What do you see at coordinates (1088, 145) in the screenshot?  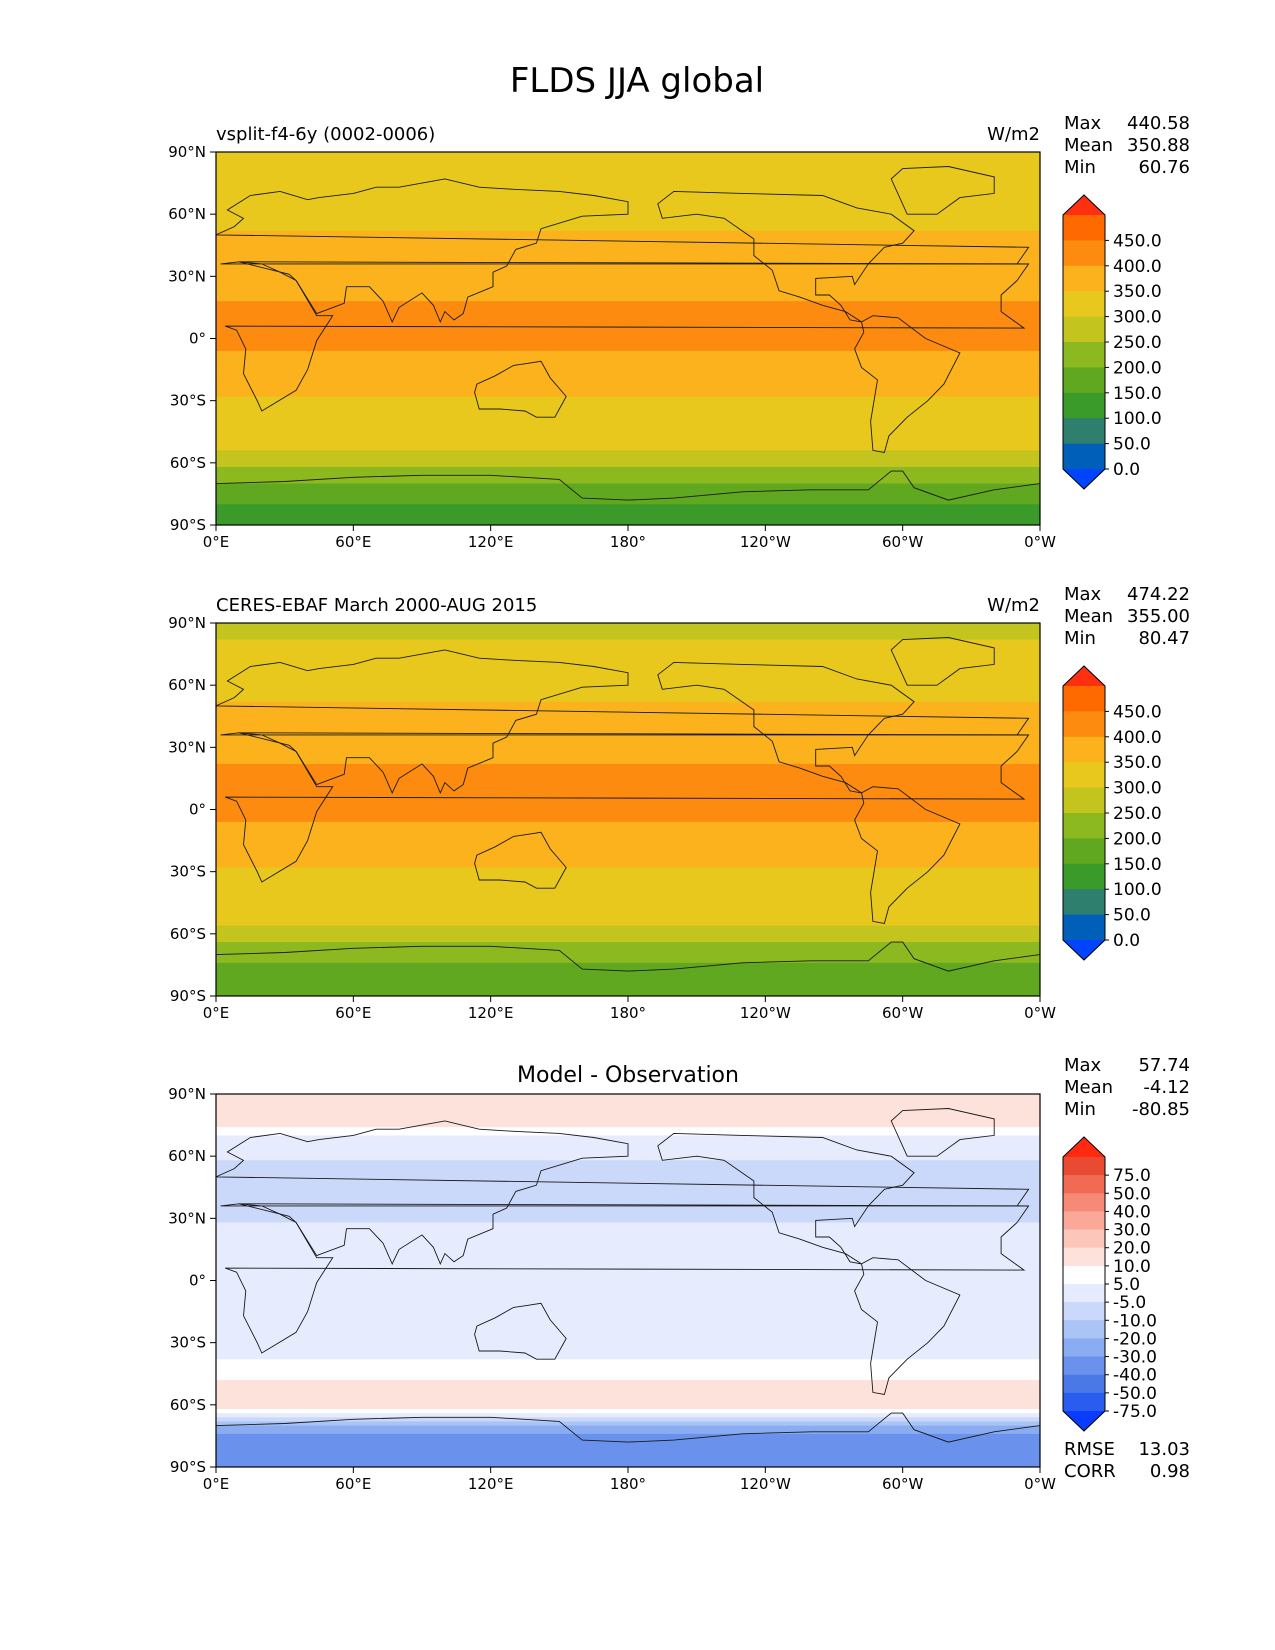 I see `stat-label: Mean` at bounding box center [1088, 145].